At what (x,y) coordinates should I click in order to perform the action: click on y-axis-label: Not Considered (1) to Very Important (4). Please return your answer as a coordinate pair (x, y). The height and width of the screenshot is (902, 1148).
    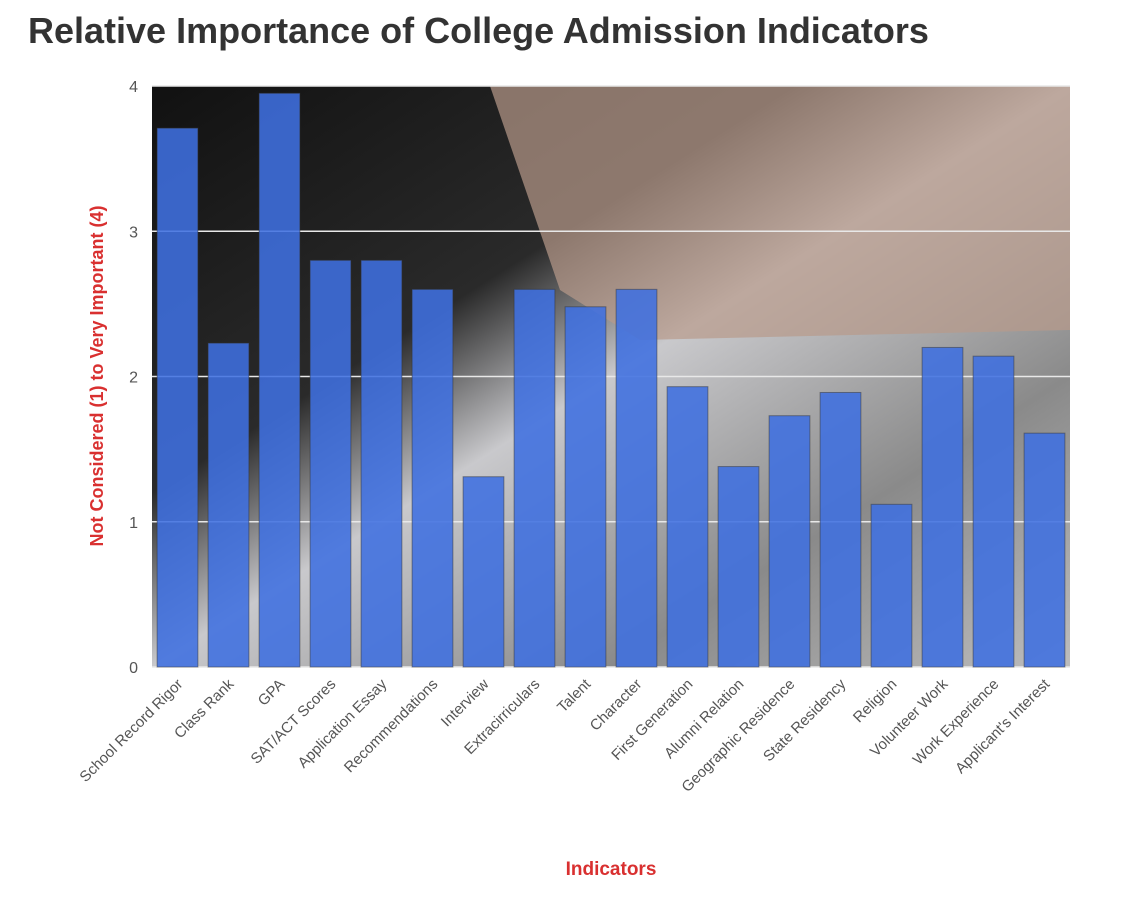
    Looking at the image, I should click on (97, 375).